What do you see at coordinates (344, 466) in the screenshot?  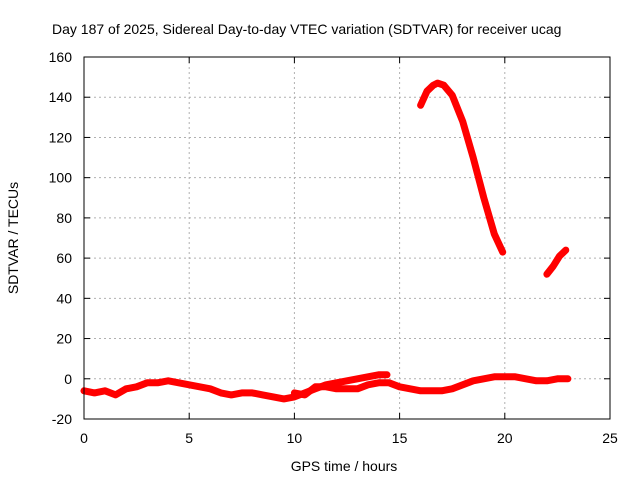 I see `x-axis-label: GPS time / hours` at bounding box center [344, 466].